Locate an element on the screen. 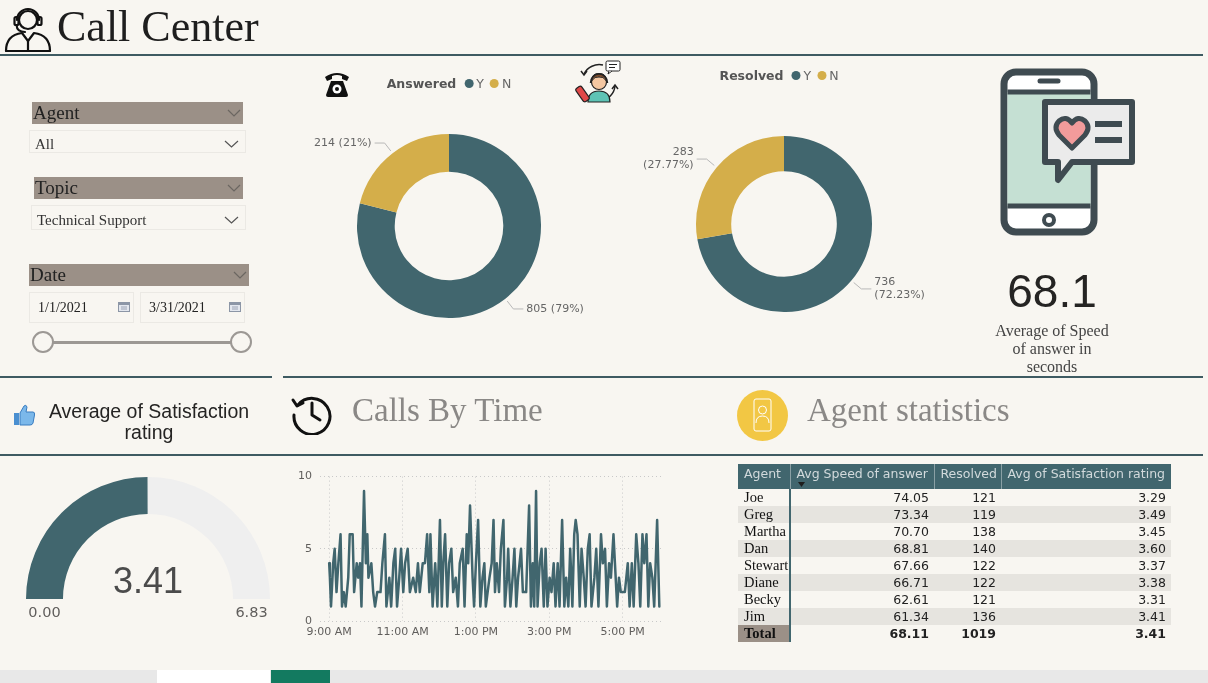  category-label: Joe is located at coordinates (754, 497).